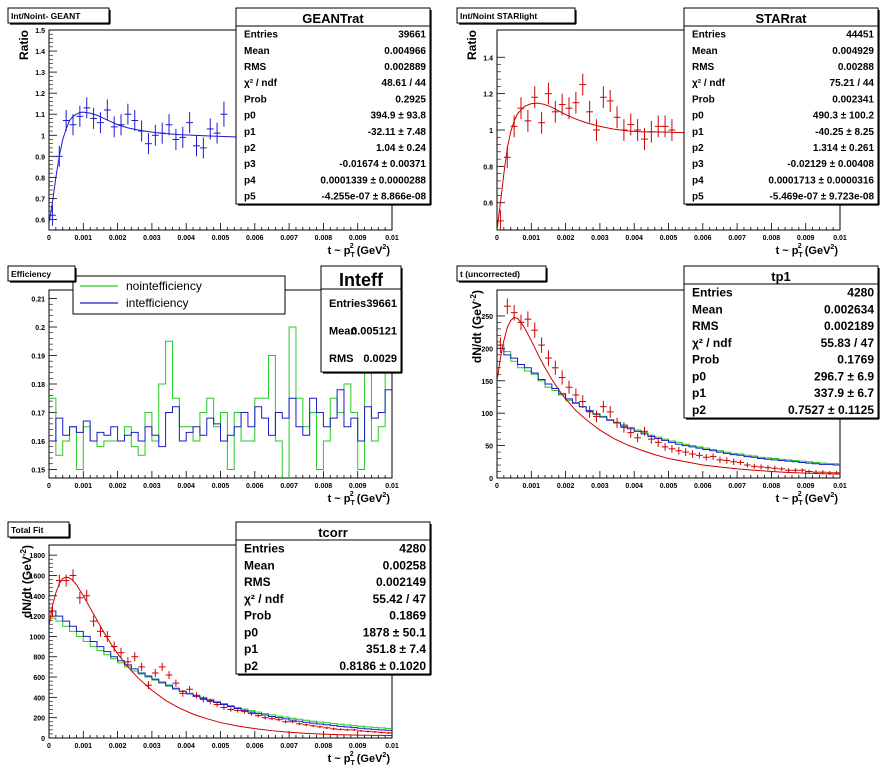  Describe the element at coordinates (220, 418) in the screenshot. I see `histogram-intefficiency` at that location.